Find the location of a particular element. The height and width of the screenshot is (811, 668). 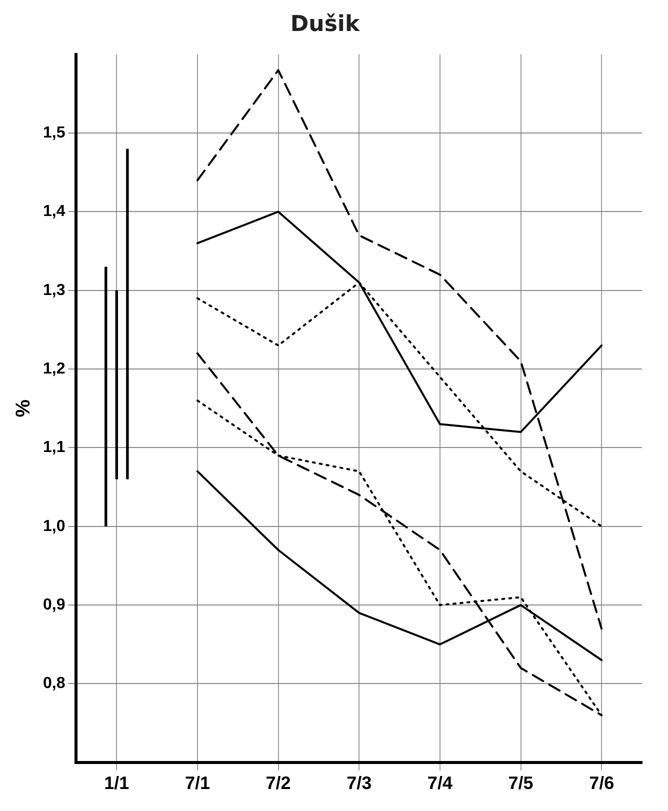

y-tick-label: 1,3 is located at coordinates (54, 290).